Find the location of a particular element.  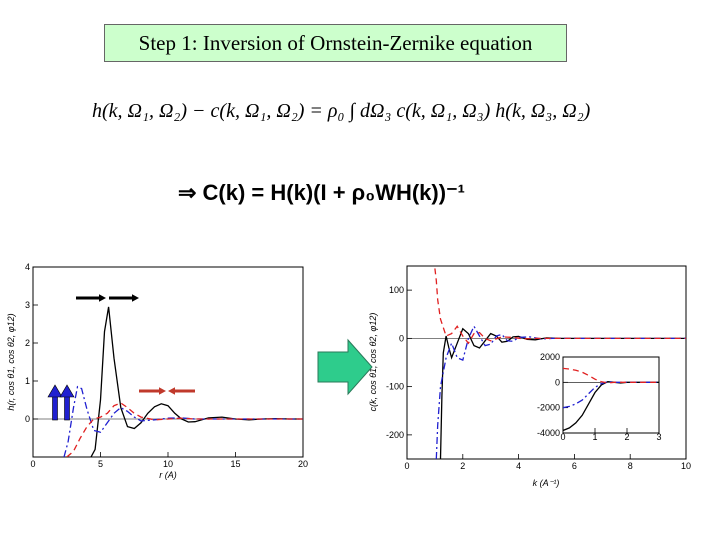

right-plot-ytick-label: 0 is located at coordinates (401, 338).